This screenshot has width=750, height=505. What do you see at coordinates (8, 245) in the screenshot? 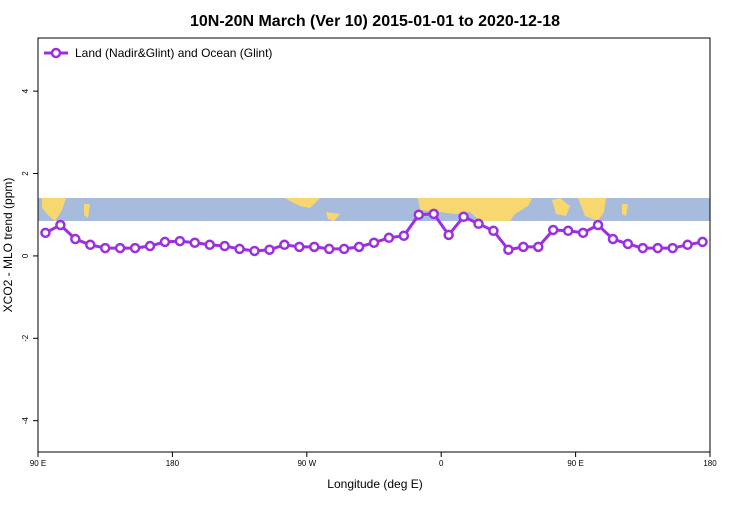
I see `y-axis-label: XCO2 - MLO trend (ppm)` at bounding box center [8, 245].